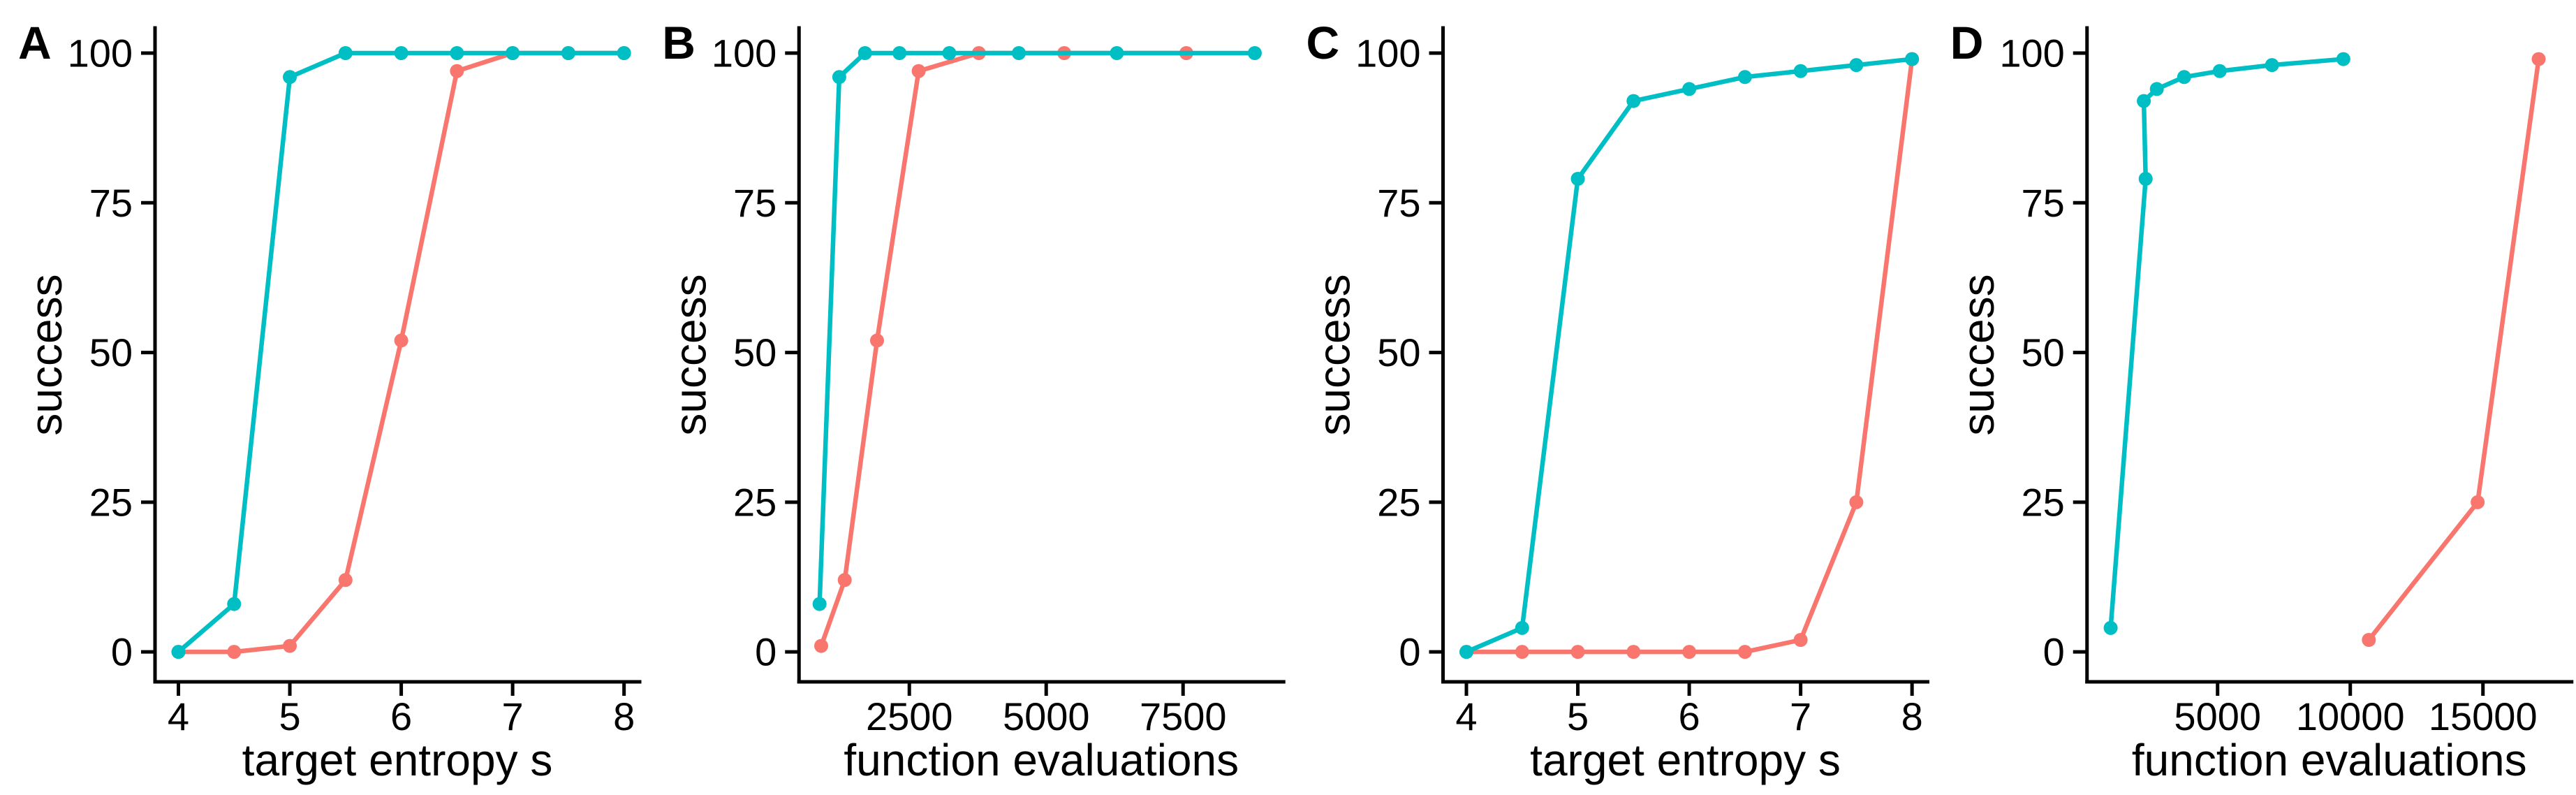 The width and height of the screenshot is (2576, 795). I want to click on panel-a-y-tick-label: 75, so click(111, 203).